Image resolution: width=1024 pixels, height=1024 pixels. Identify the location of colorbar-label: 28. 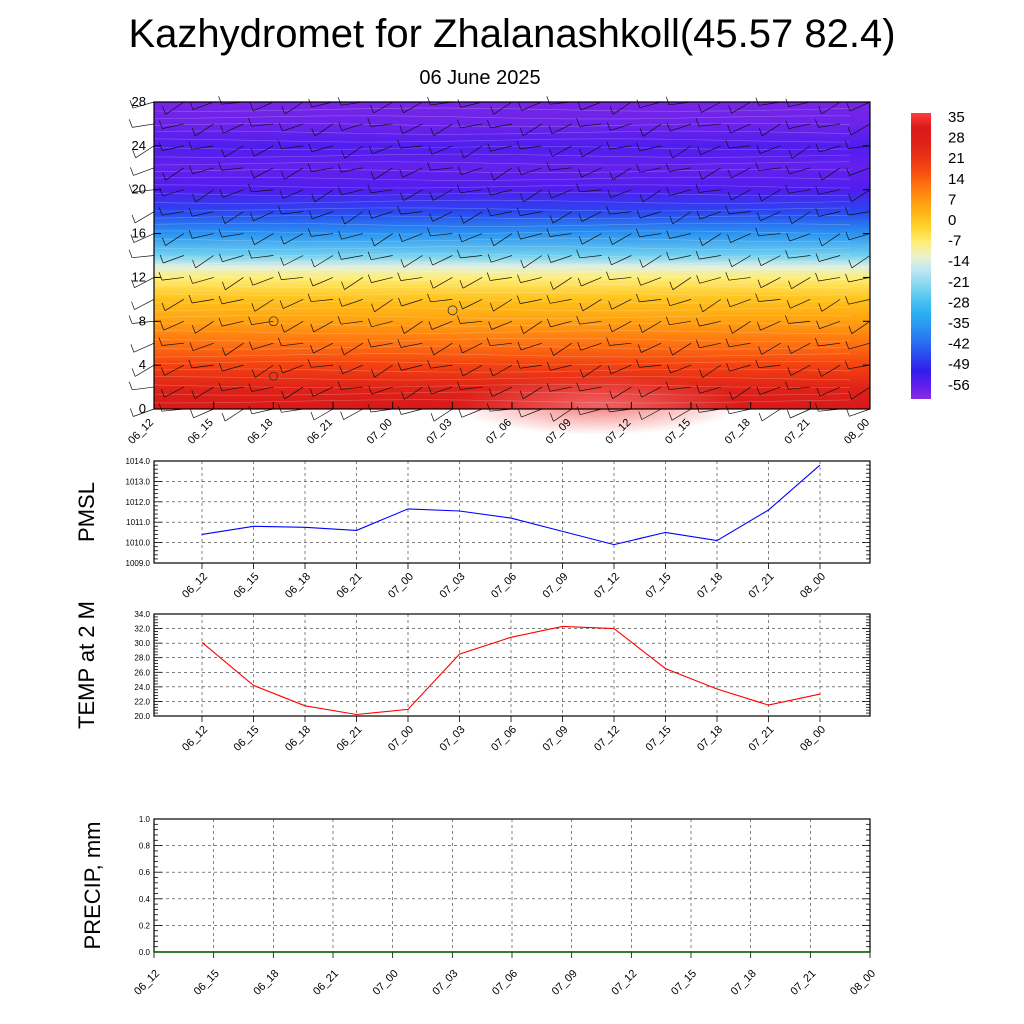
(956, 138).